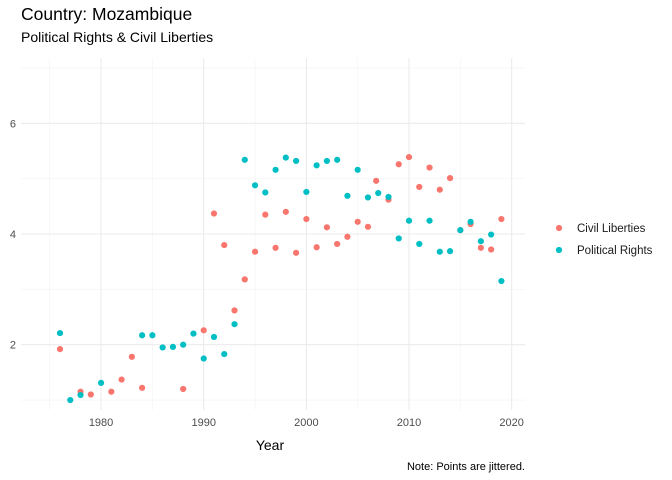 The image size is (672, 480). Describe the element at coordinates (13, 235) in the screenshot. I see `y-tick-label: 4` at that location.